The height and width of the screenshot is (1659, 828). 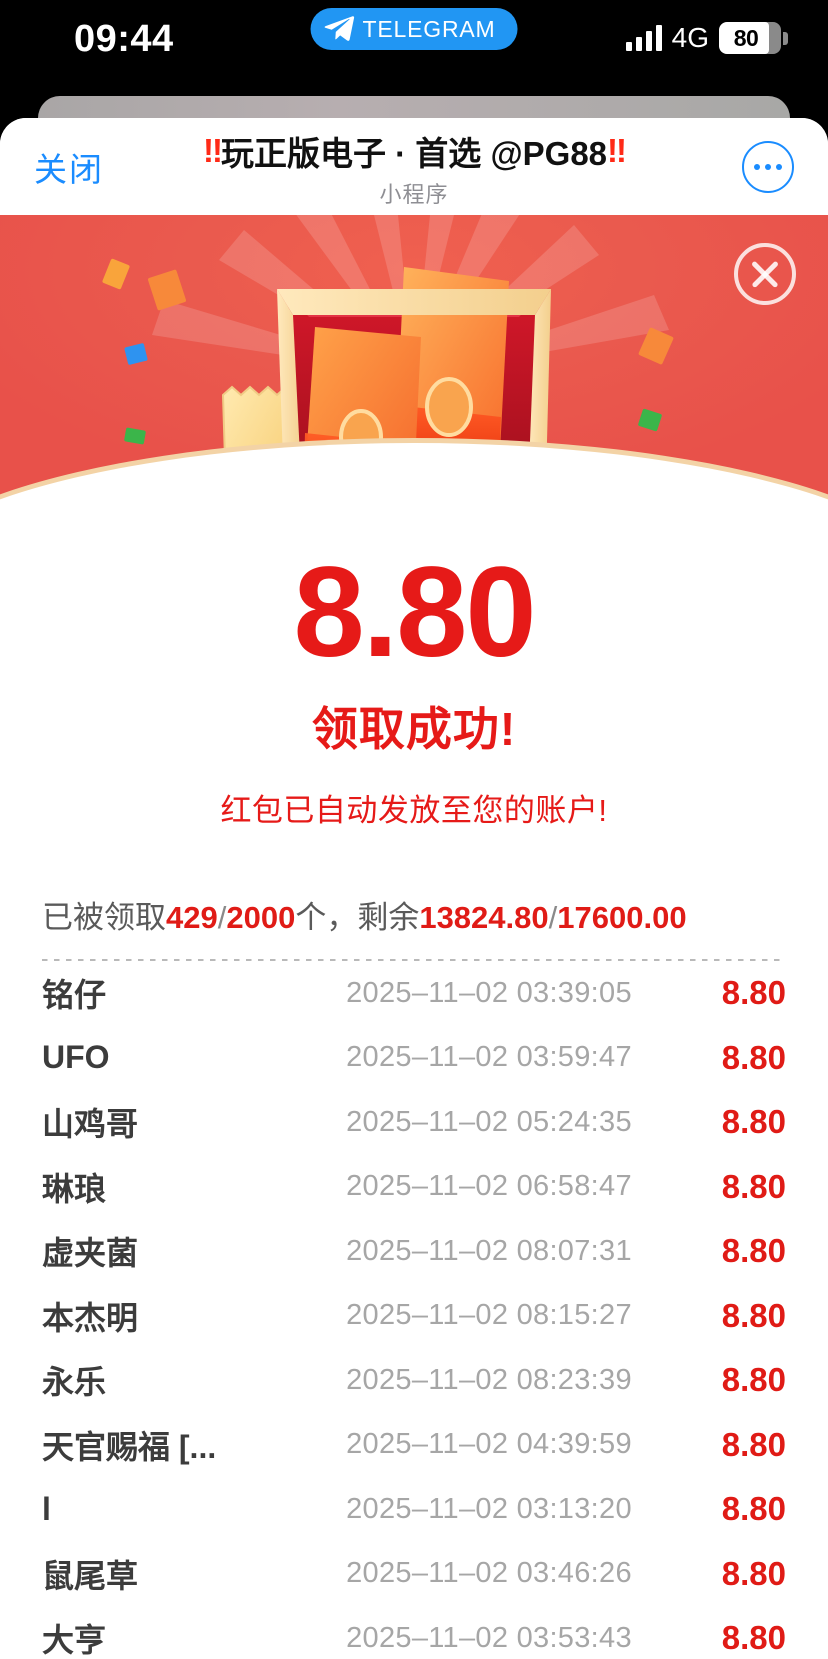 What do you see at coordinates (388, 917) in the screenshot?
I see `remain-prefix-label: 剩余` at bounding box center [388, 917].